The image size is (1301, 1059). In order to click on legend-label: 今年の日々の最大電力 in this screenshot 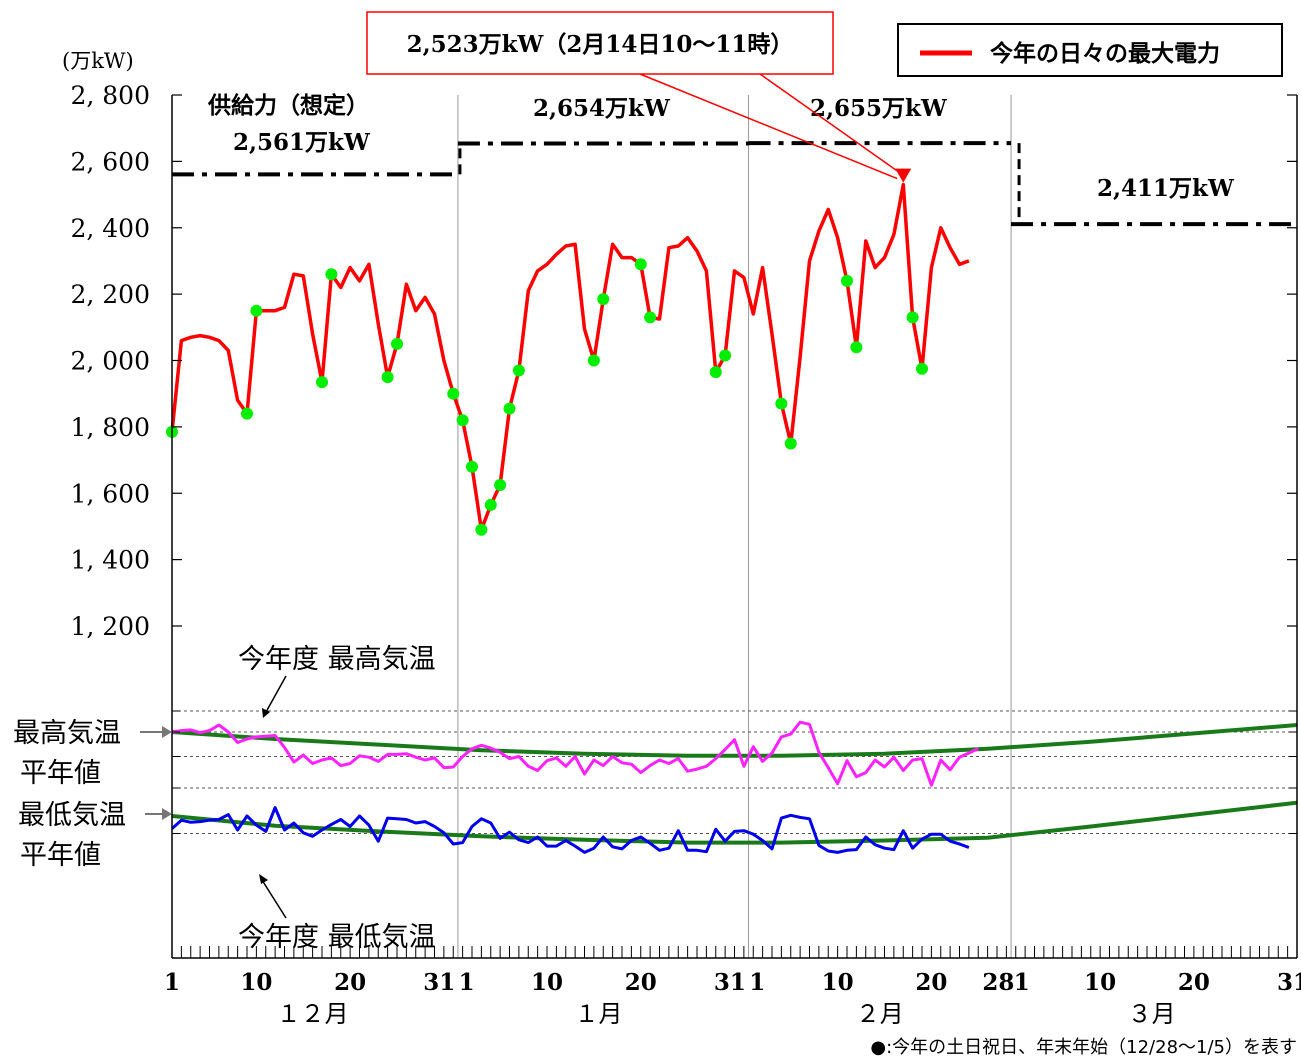, I will do `click(1105, 53)`.